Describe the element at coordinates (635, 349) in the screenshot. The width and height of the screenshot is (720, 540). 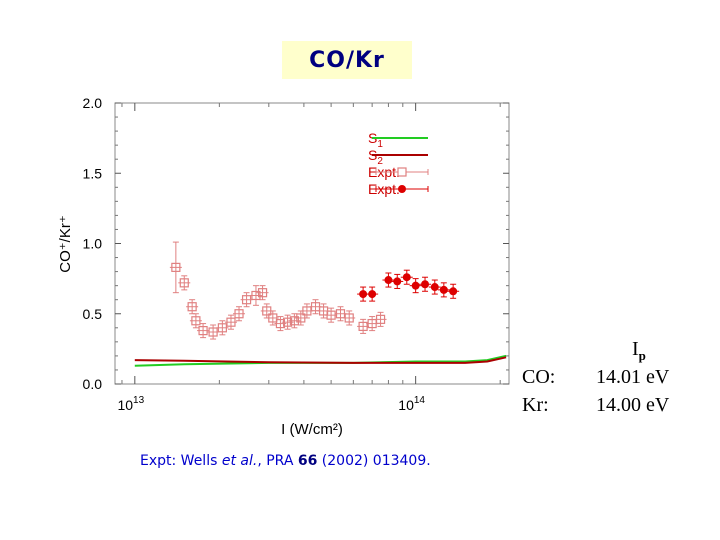
I see `ip-header-main: I` at that location.